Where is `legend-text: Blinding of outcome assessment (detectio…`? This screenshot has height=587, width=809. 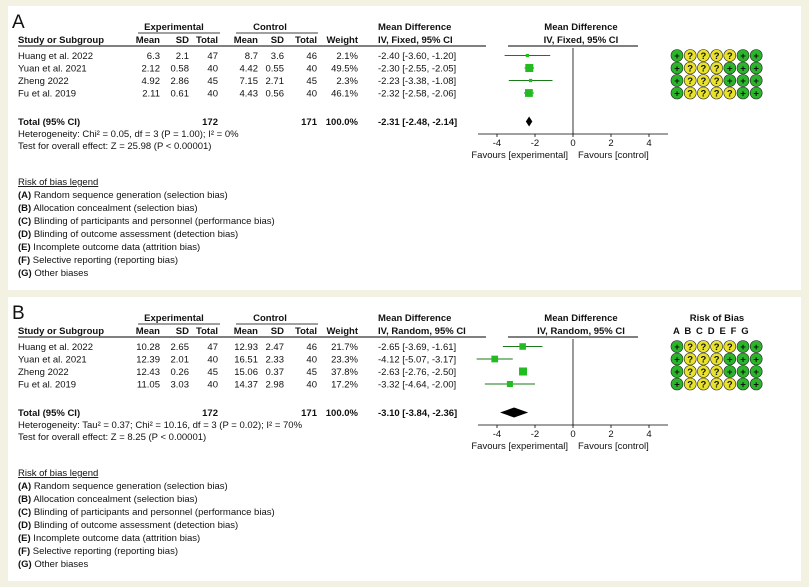
legend-text: Blinding of outcome assessment (detectio… is located at coordinates (134, 234).